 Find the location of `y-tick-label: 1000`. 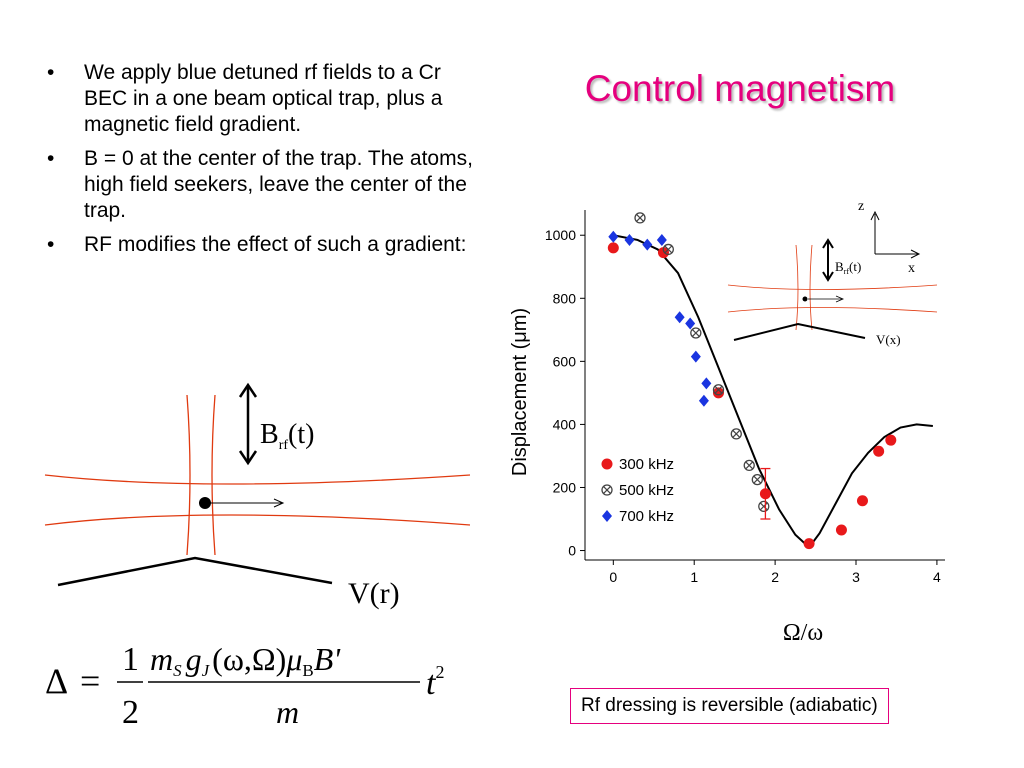

y-tick-label: 1000 is located at coordinates (560, 235).